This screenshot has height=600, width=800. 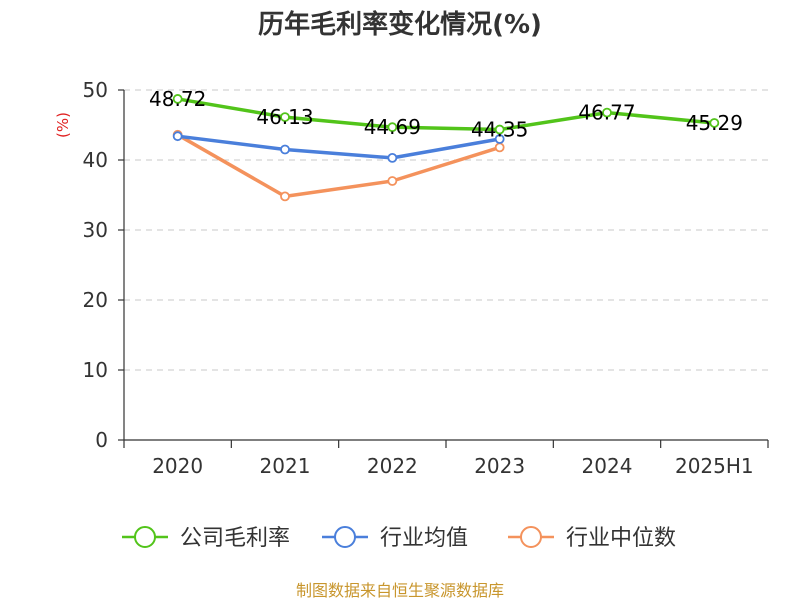 I want to click on series-lines, so click(x=446, y=148).